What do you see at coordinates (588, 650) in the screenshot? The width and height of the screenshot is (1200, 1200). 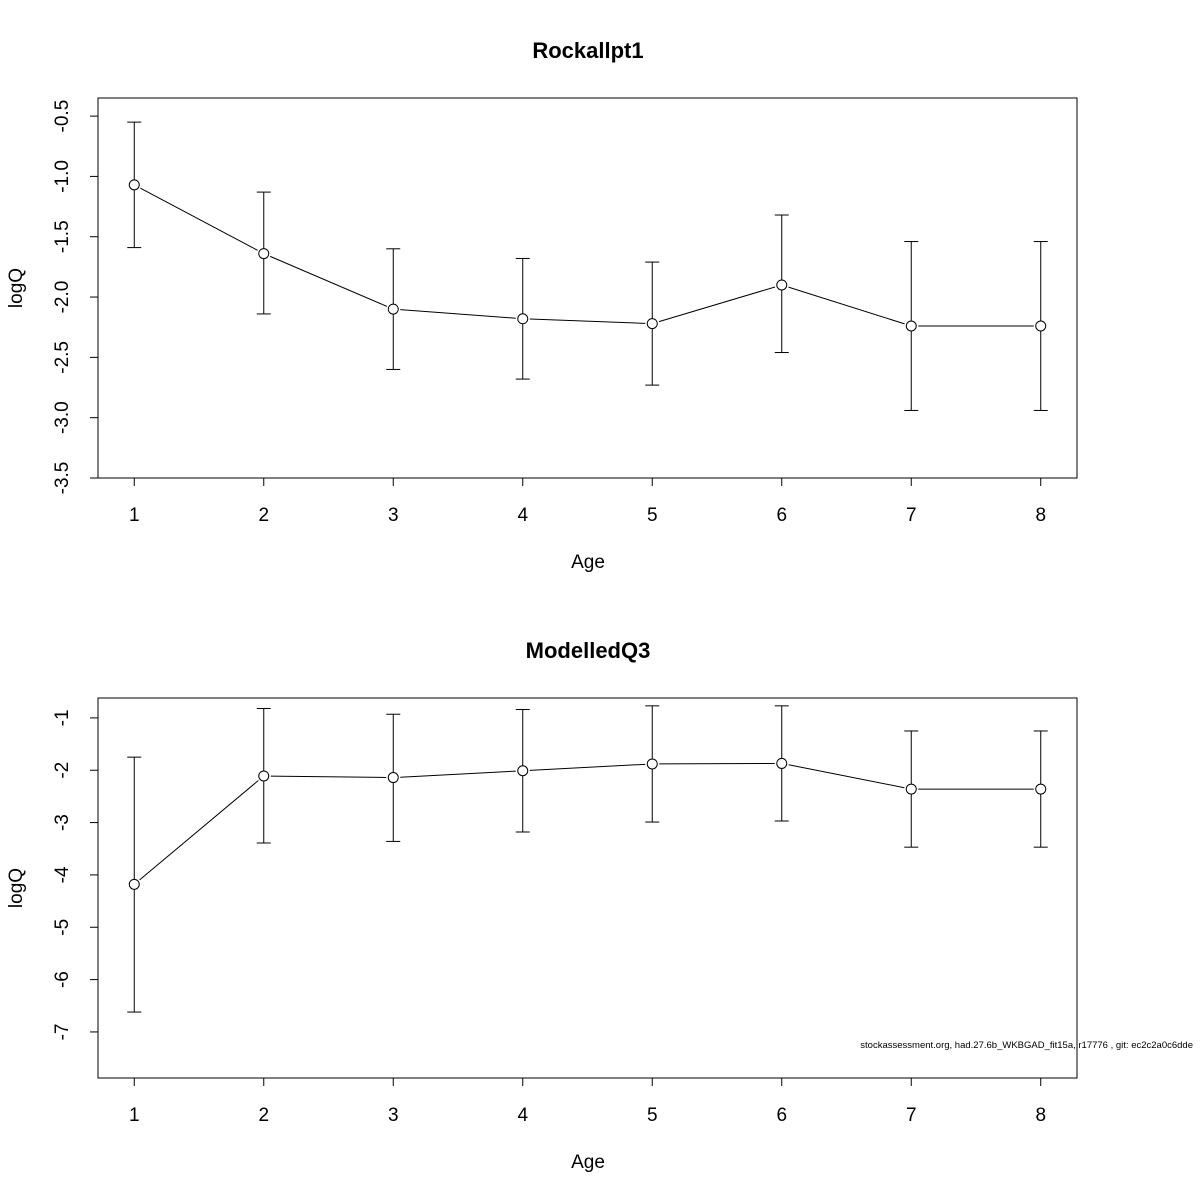 I see `chart-title: ModelledQ3` at bounding box center [588, 650].